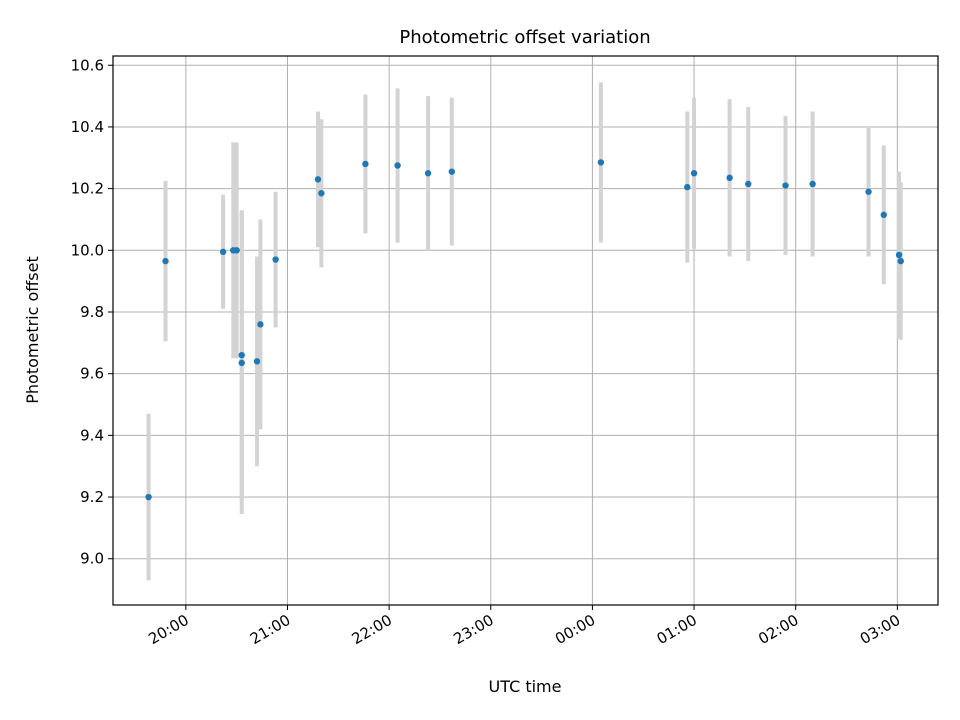 The image size is (960, 720). Describe the element at coordinates (524, 37) in the screenshot. I see `chart-title: Photometric offset variation` at that location.